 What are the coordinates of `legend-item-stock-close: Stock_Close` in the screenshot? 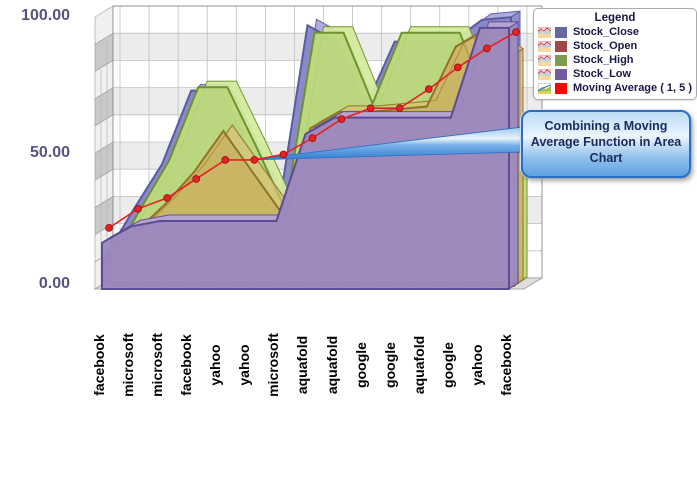 It's located at (615, 32).